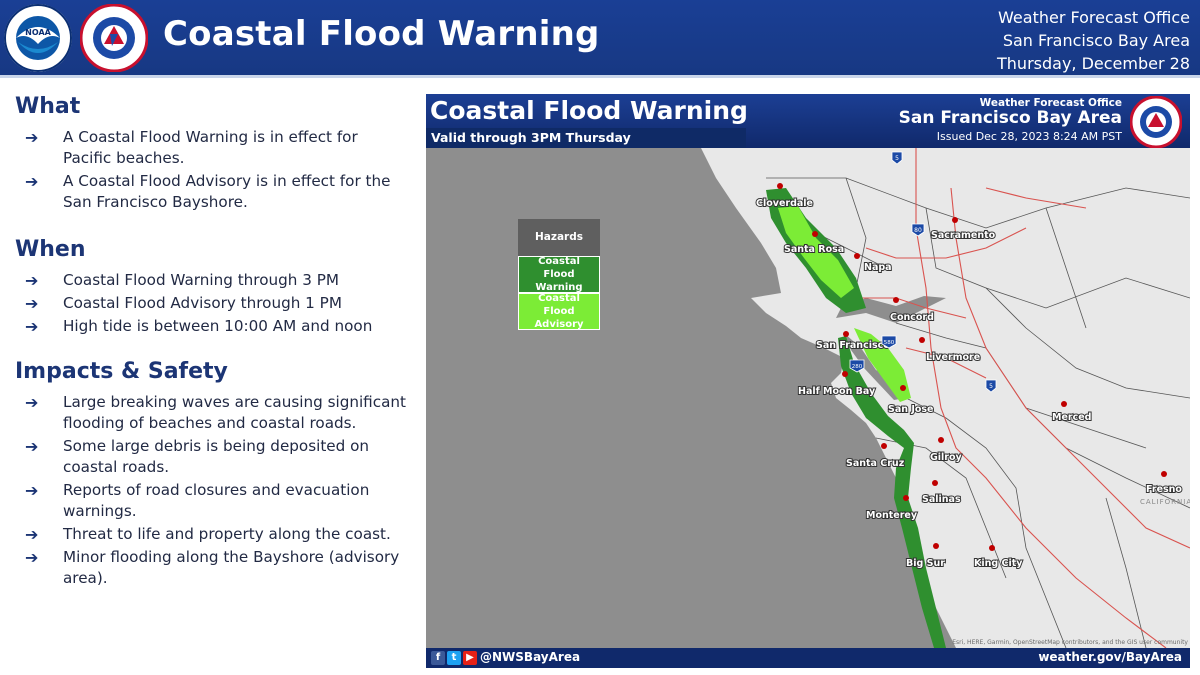  Describe the element at coordinates (589, 110) in the screenshot. I see `map-title: Coastal Flood Warning` at that location.